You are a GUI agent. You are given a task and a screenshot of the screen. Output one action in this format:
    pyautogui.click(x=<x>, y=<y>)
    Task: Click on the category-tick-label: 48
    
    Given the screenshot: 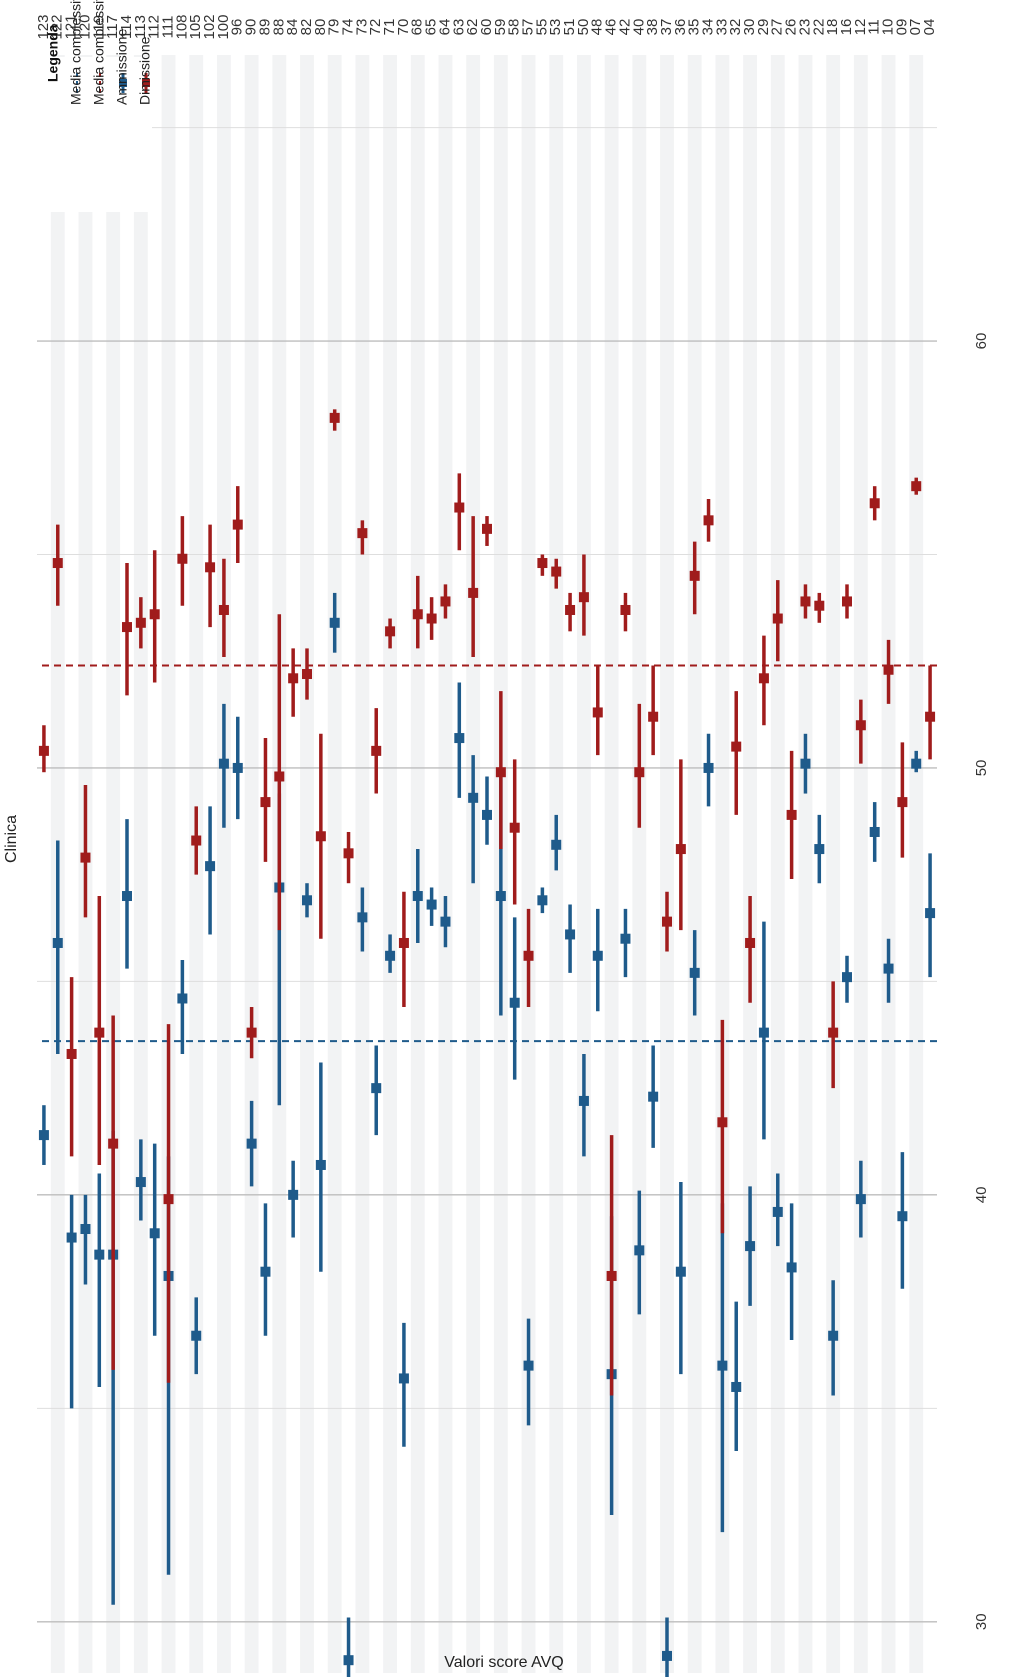 What is the action you would take?
    pyautogui.click(x=597, y=27)
    